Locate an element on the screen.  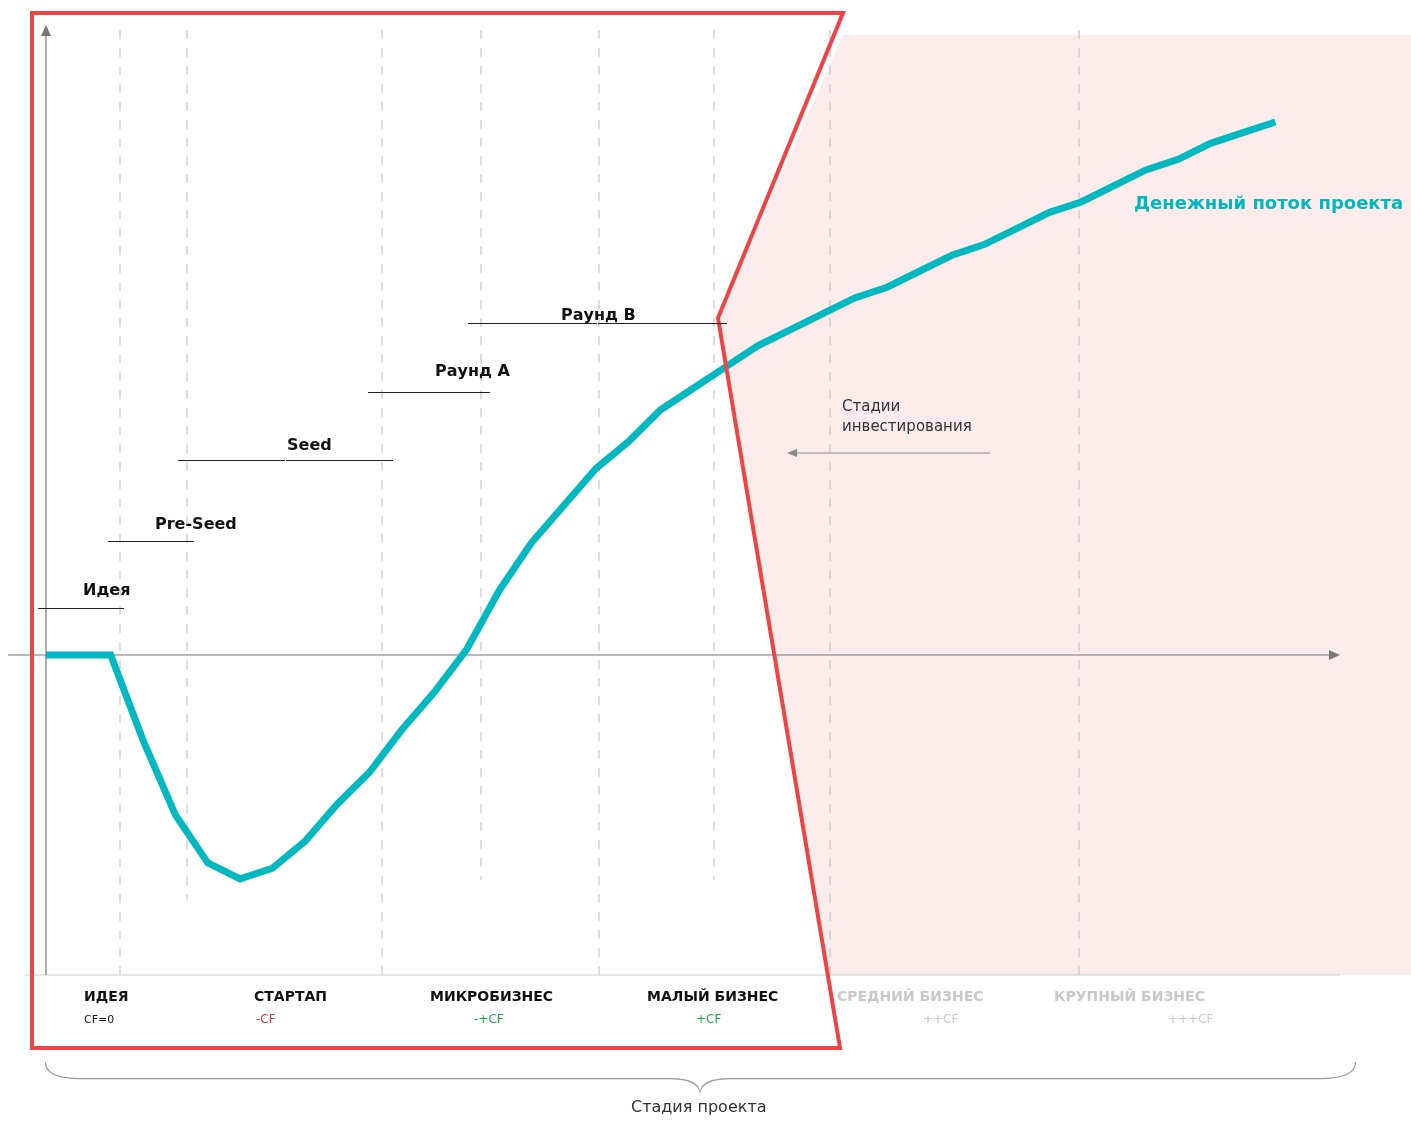
annotation: Стадии инвестирования is located at coordinates (907, 416).